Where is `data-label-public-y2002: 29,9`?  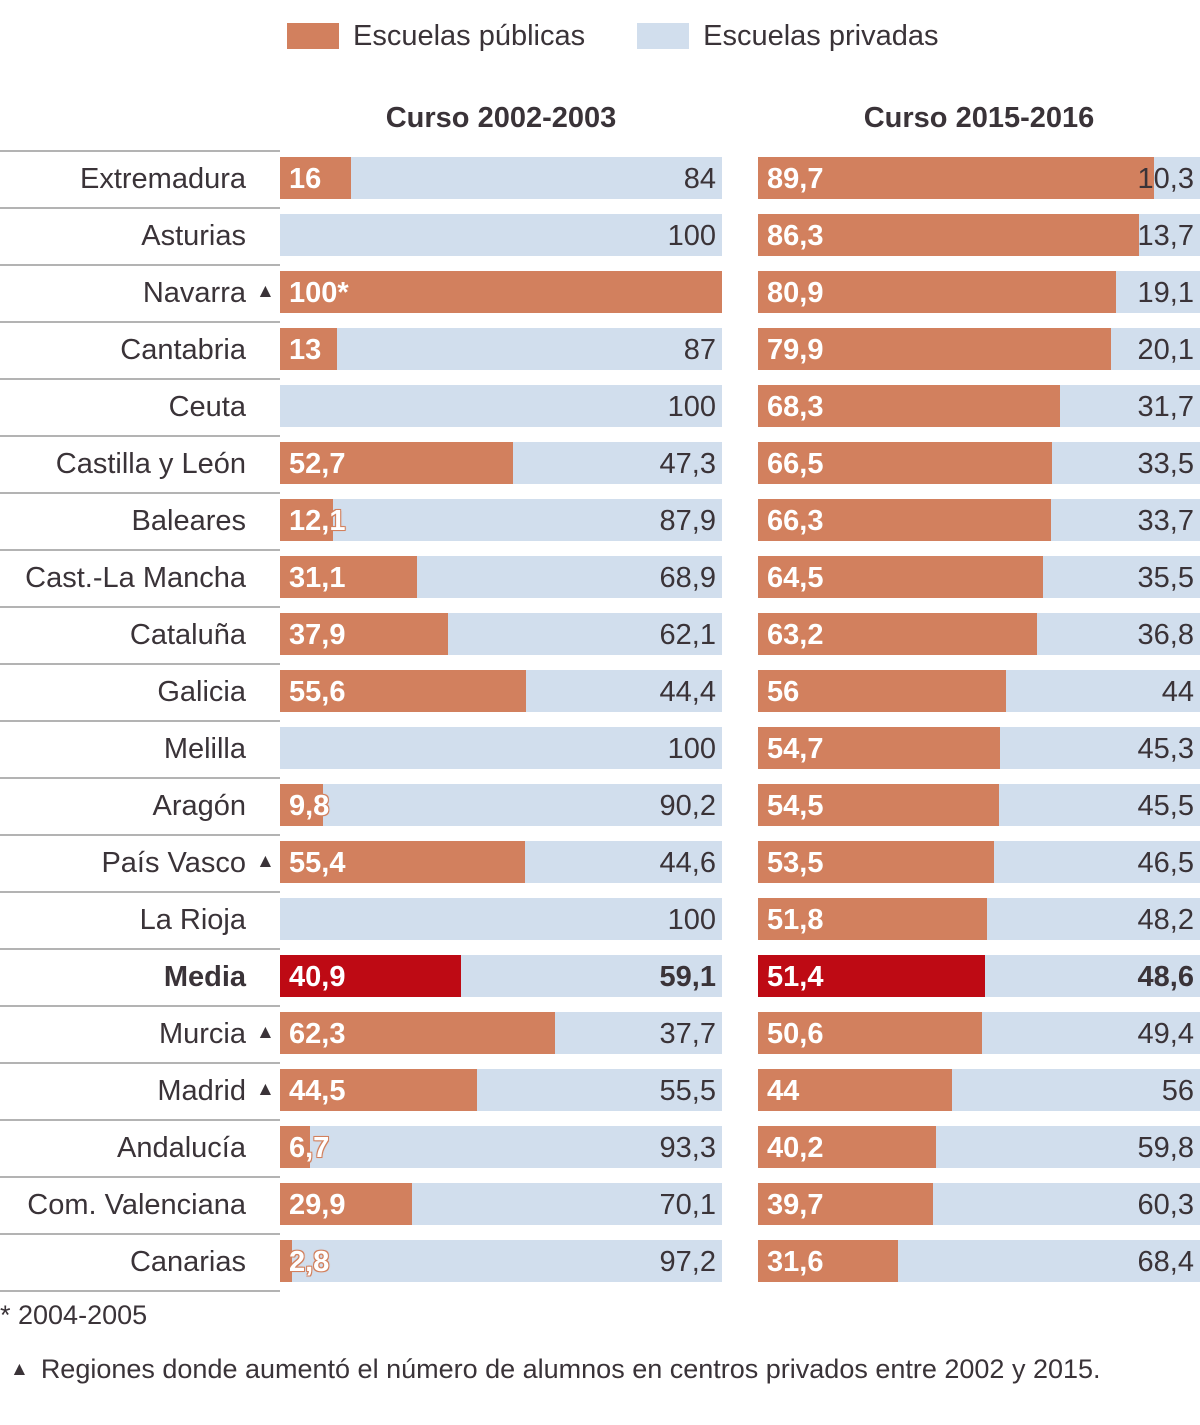 data-label-public-y2002: 29,9 is located at coordinates (317, 1205).